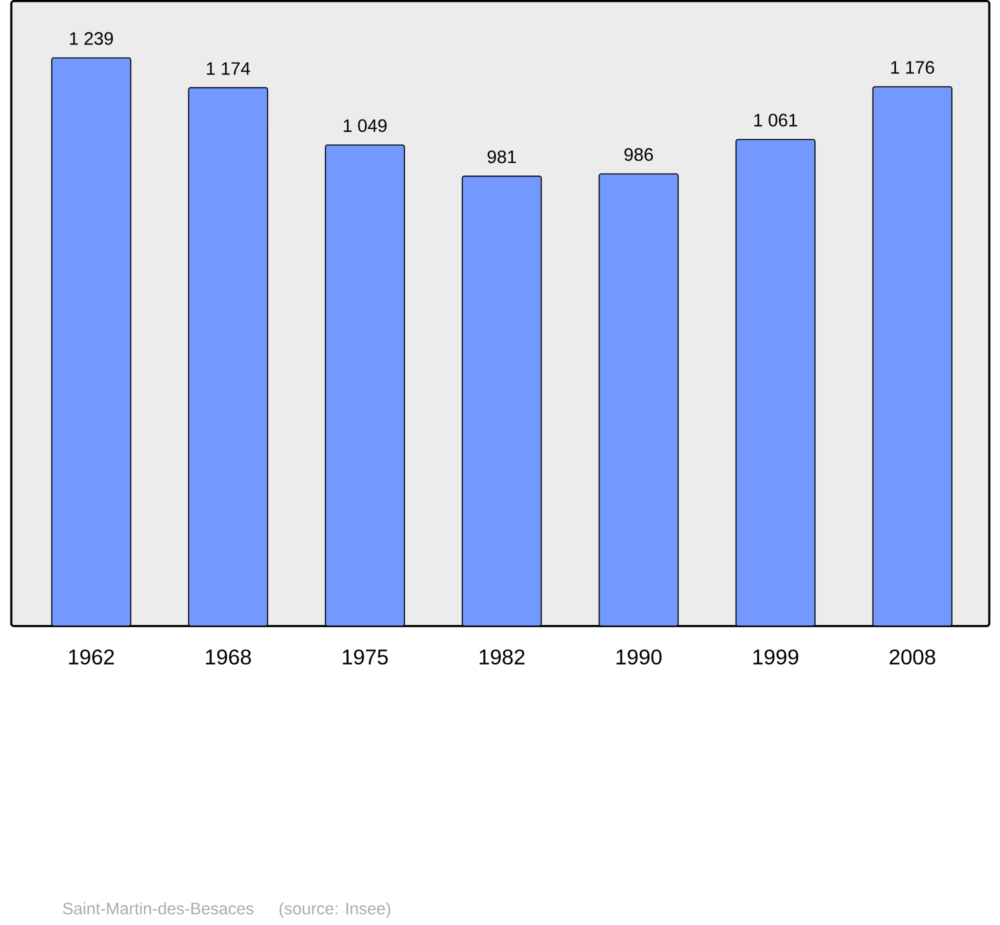 The image size is (1000, 925). Describe the element at coordinates (91, 656) in the screenshot. I see `x-tick-label: 1962` at that location.